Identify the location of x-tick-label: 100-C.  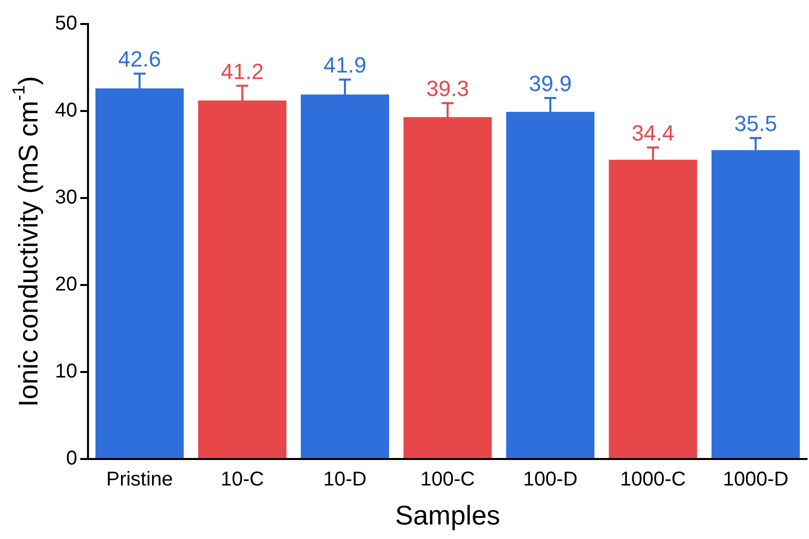
(447, 479).